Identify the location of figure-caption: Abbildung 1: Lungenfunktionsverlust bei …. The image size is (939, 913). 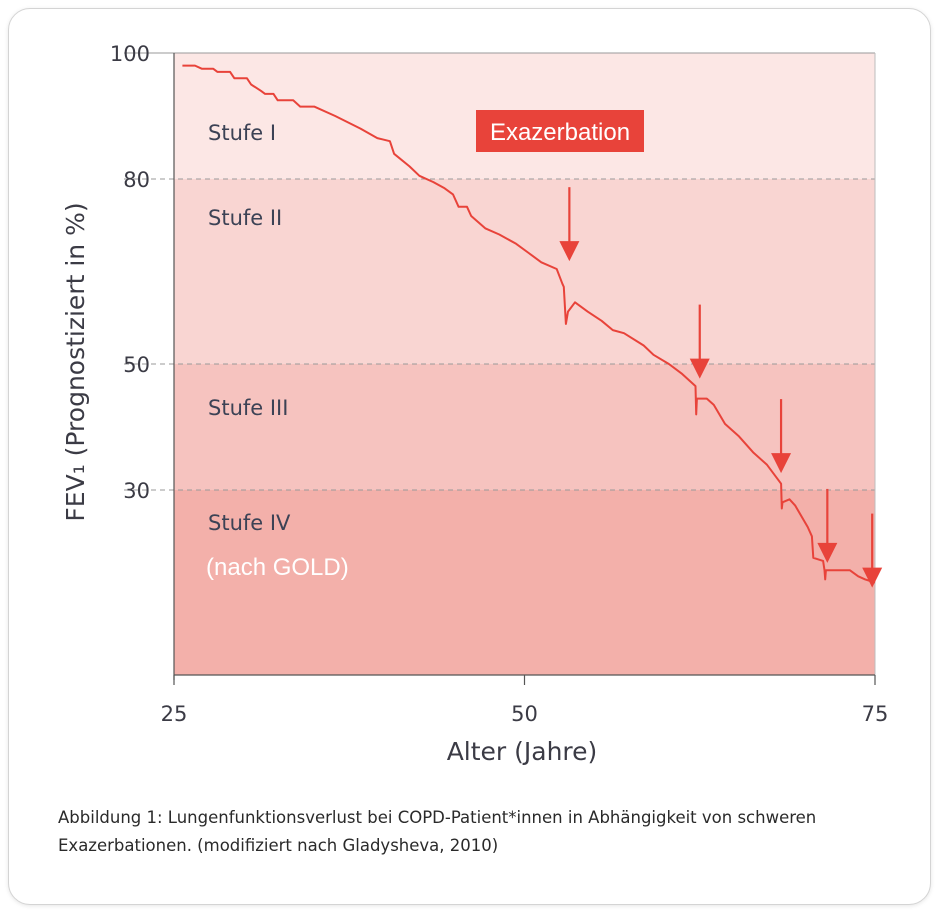
(478, 832).